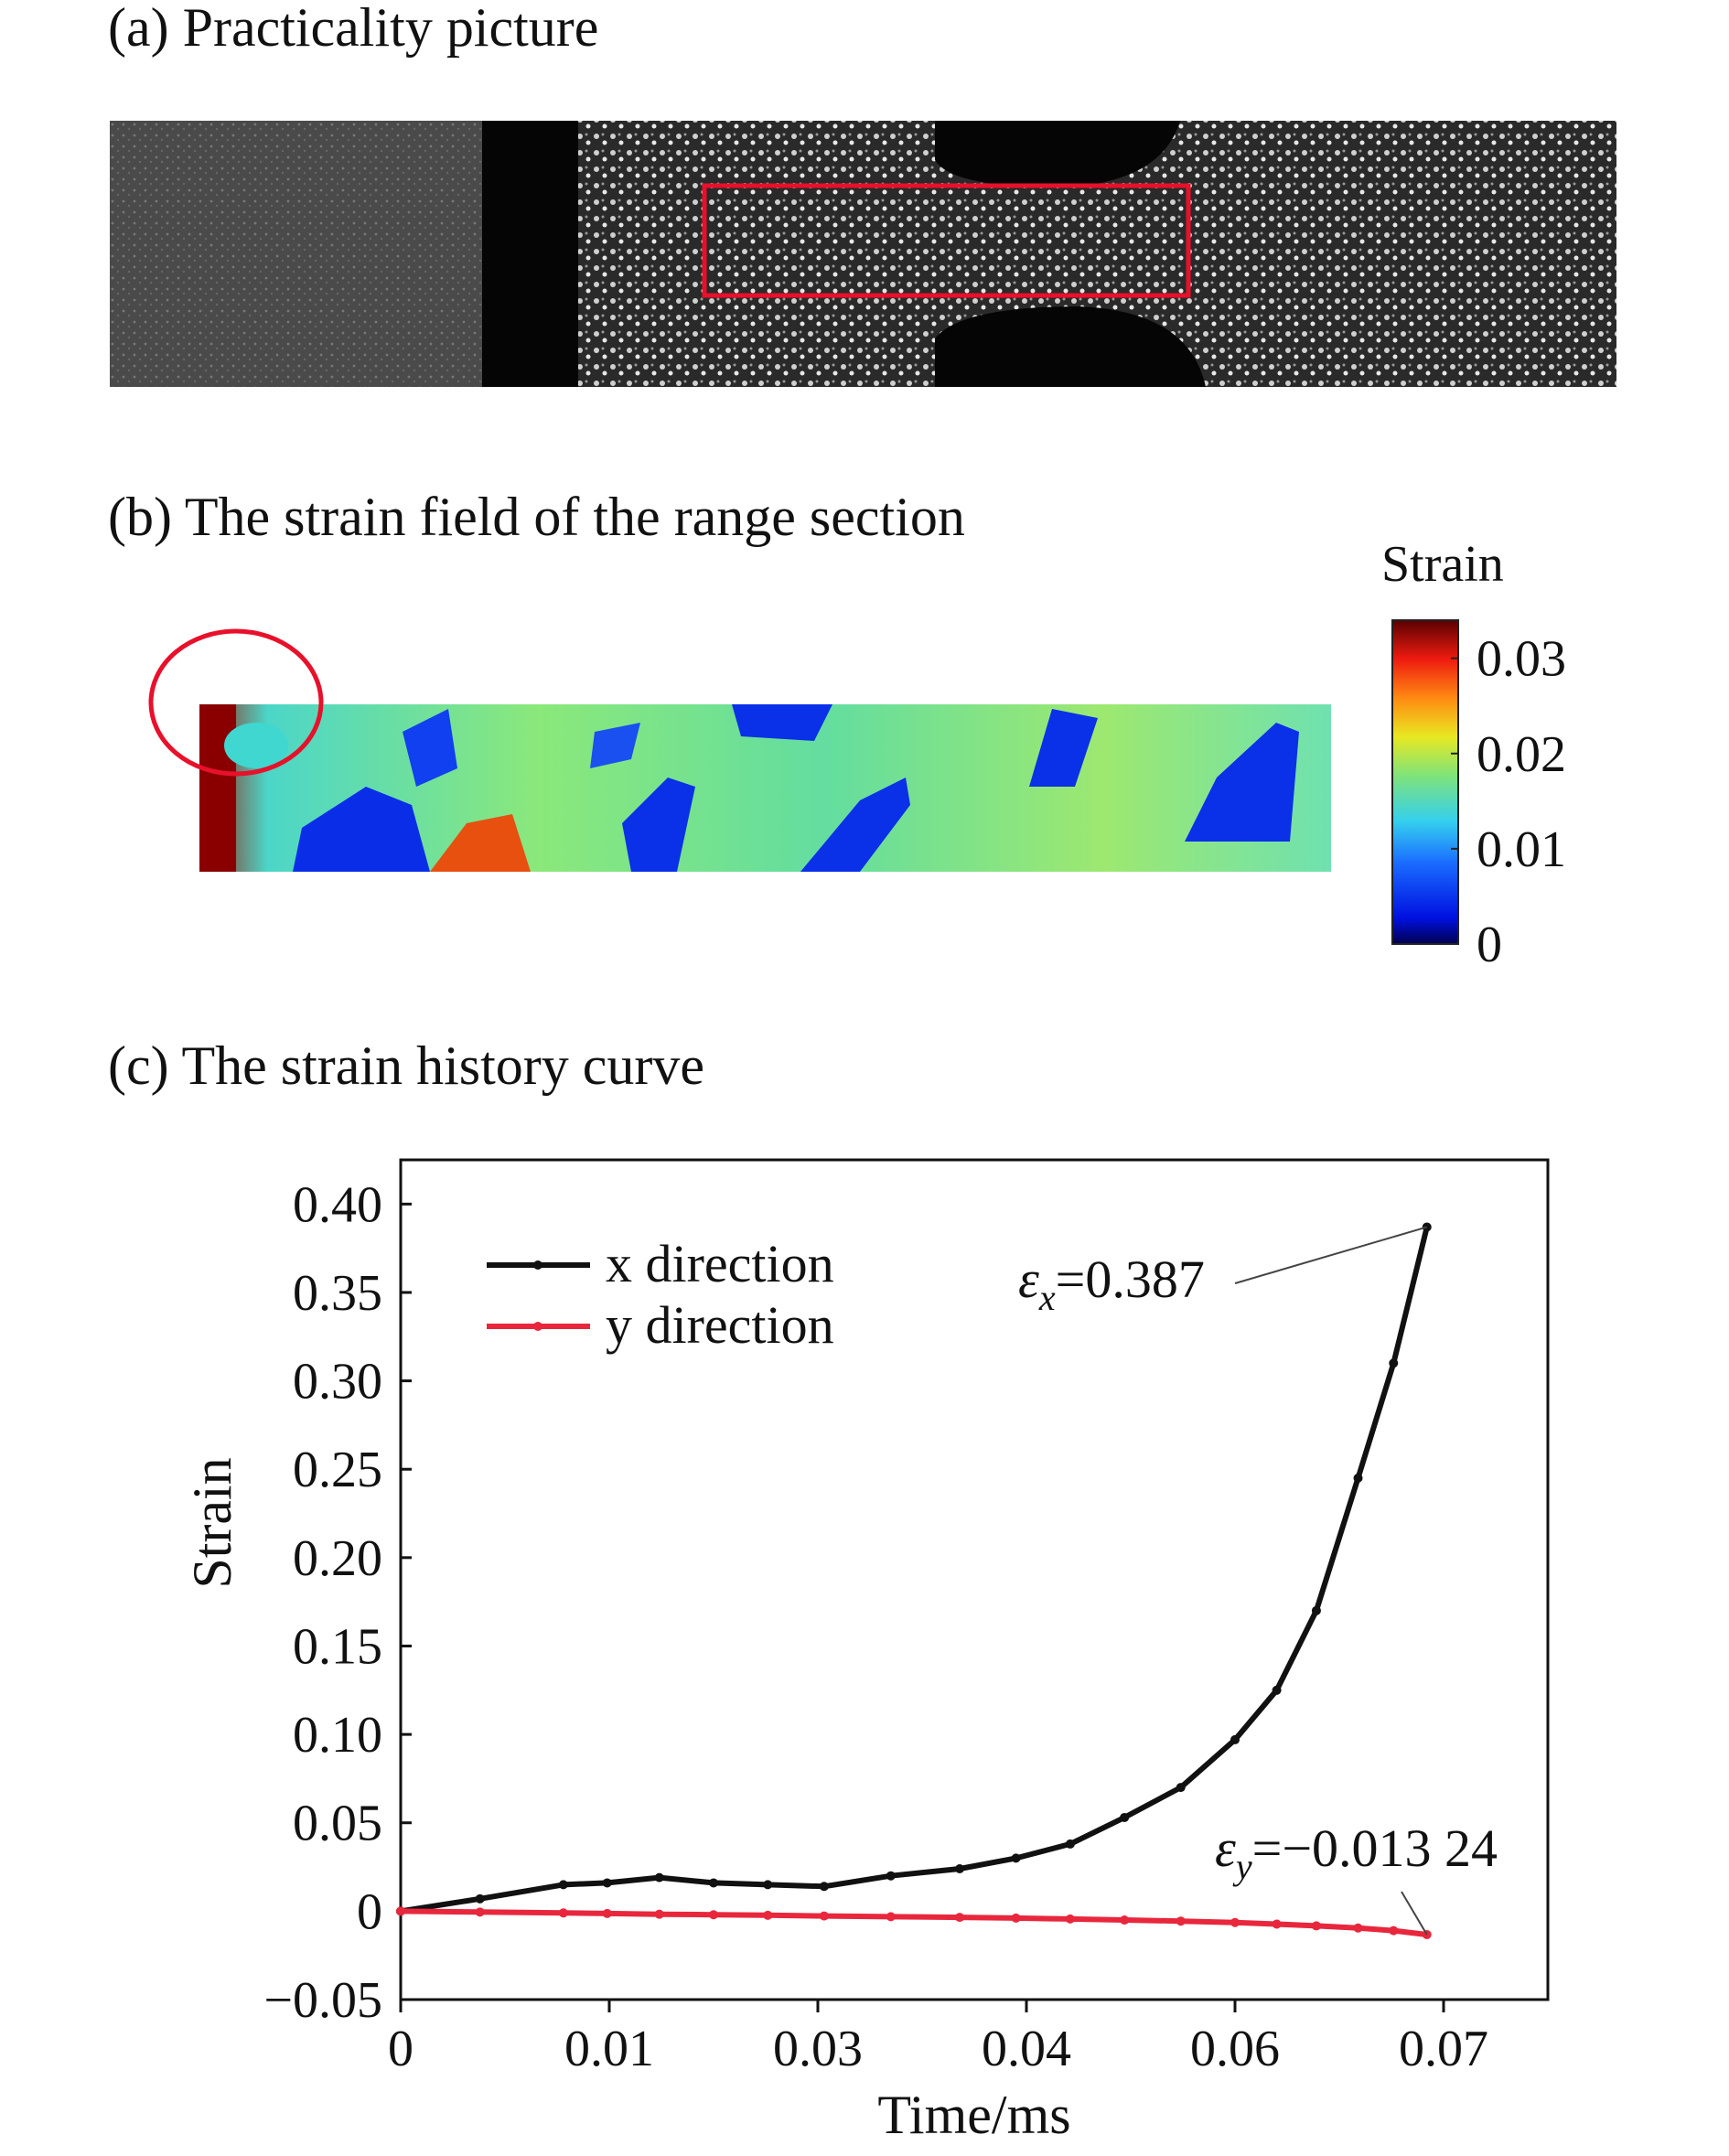 This screenshot has height=2156, width=1729. I want to click on x-tick-label: 0.07, so click(1444, 2049).